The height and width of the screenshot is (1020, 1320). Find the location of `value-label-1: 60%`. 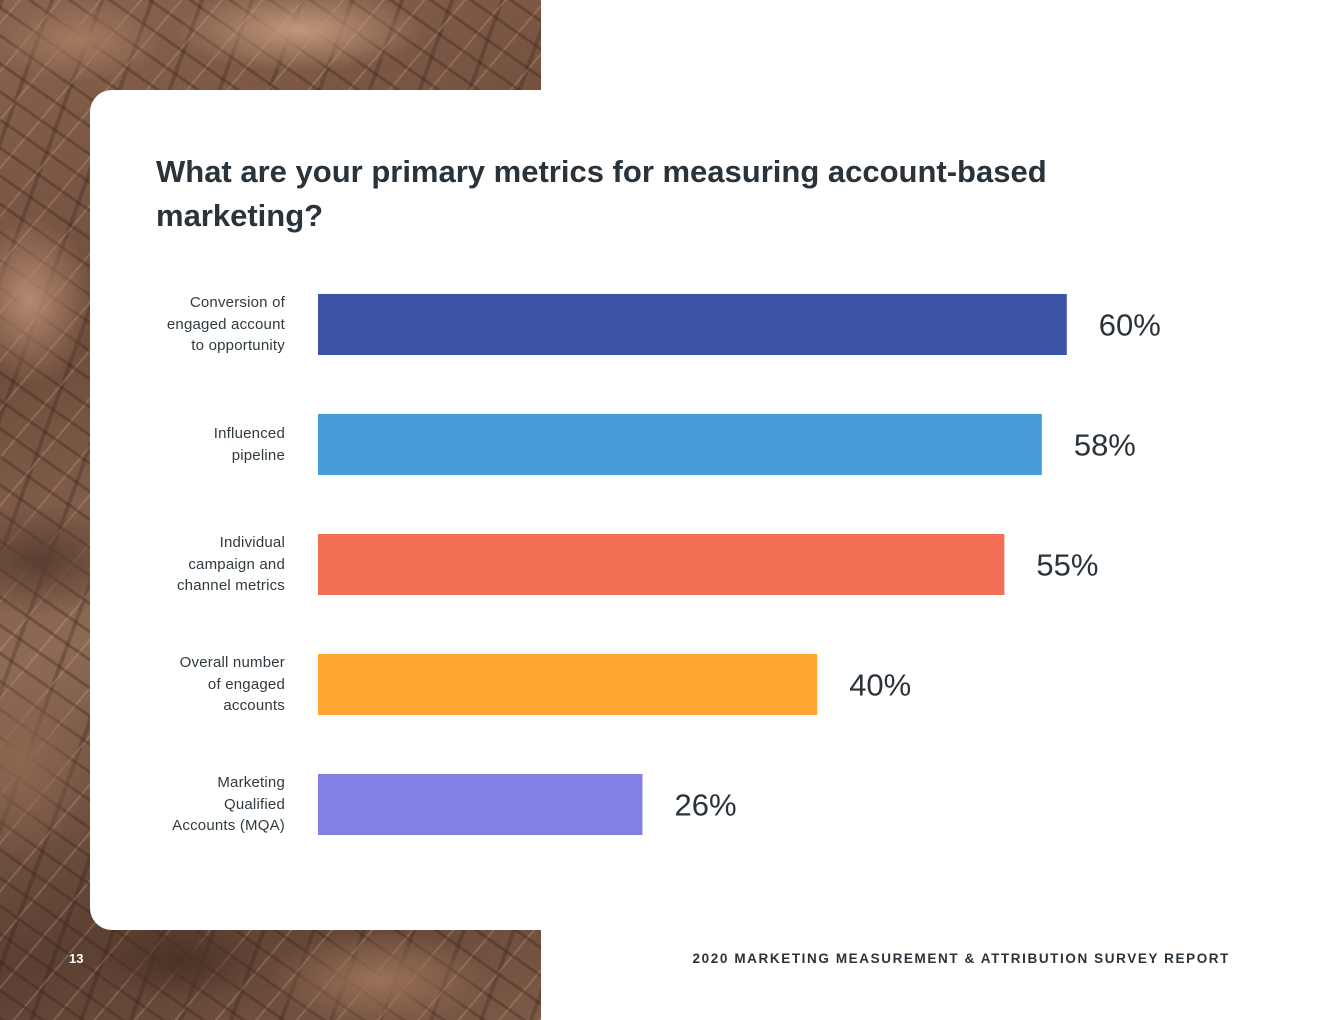

value-label-1: 60% is located at coordinates (1130, 325).